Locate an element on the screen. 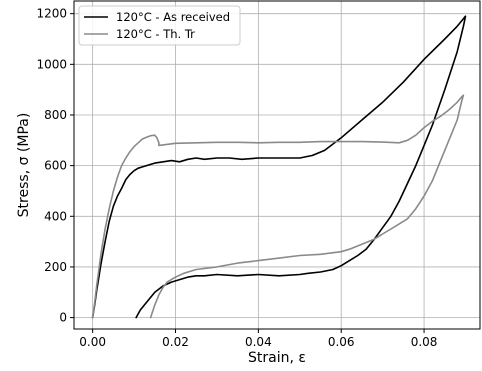 Image resolution: width=482 pixels, height=371 pixels. x-axis-ticks: 0.00 0.02 0.04 0.06 0.08 is located at coordinates (258, 339).